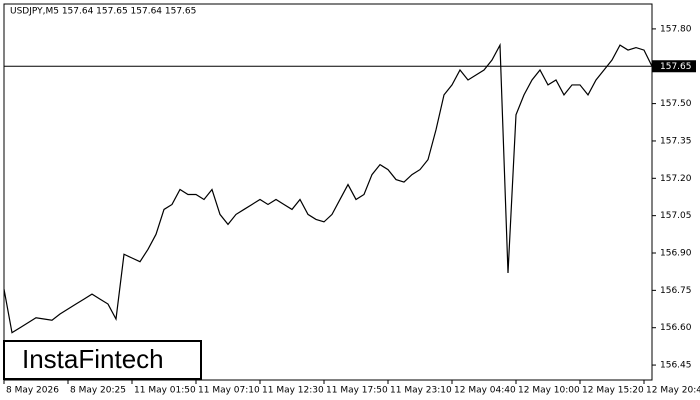 Image resolution: width=700 pixels, height=400 pixels. I want to click on x-tick-label: 12 May 10:00, so click(549, 391).